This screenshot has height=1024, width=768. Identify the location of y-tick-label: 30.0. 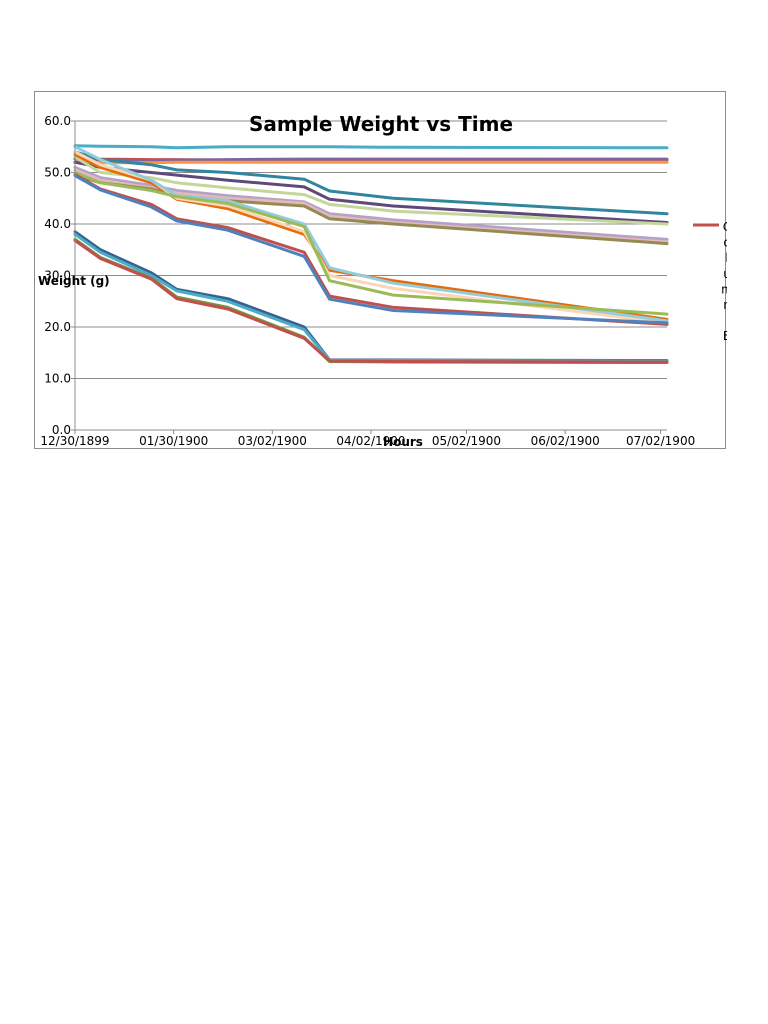
(57, 276).